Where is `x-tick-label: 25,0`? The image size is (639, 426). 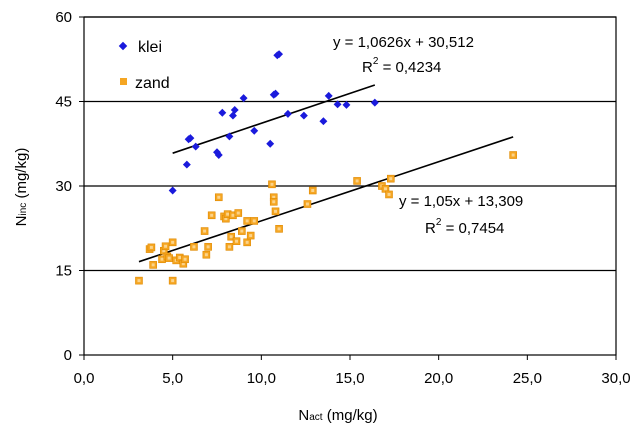
x-tick-label: 25,0 is located at coordinates (527, 378).